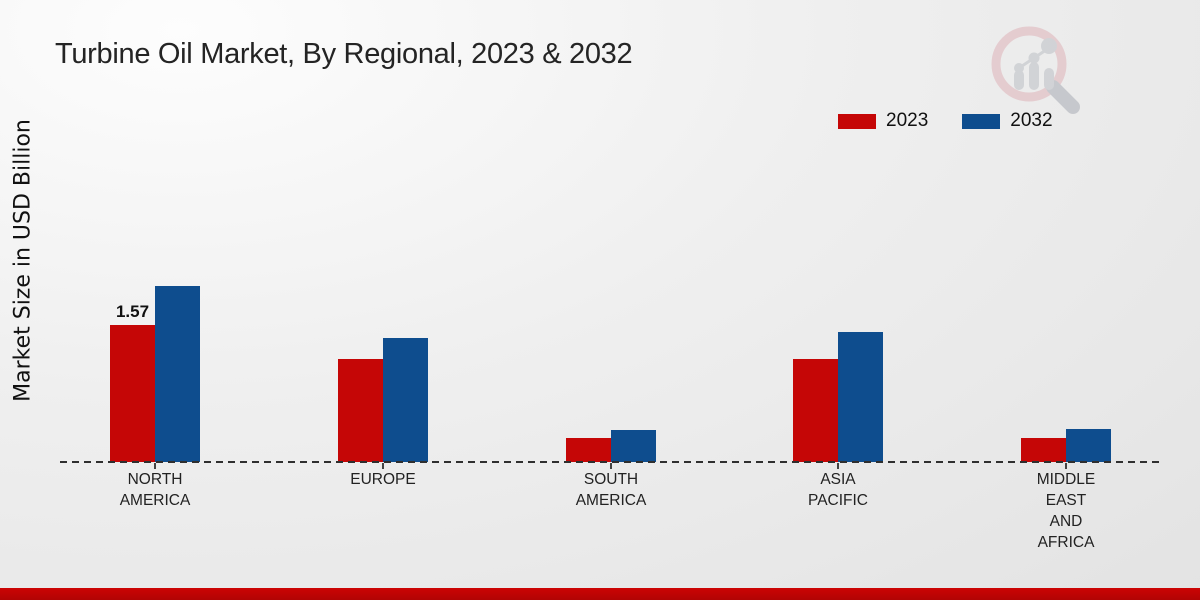 This screenshot has width=1200, height=600. Describe the element at coordinates (1066, 511) in the screenshot. I see `x-category-label-cat4: MIDDLE EAST AND AFRICA` at that location.